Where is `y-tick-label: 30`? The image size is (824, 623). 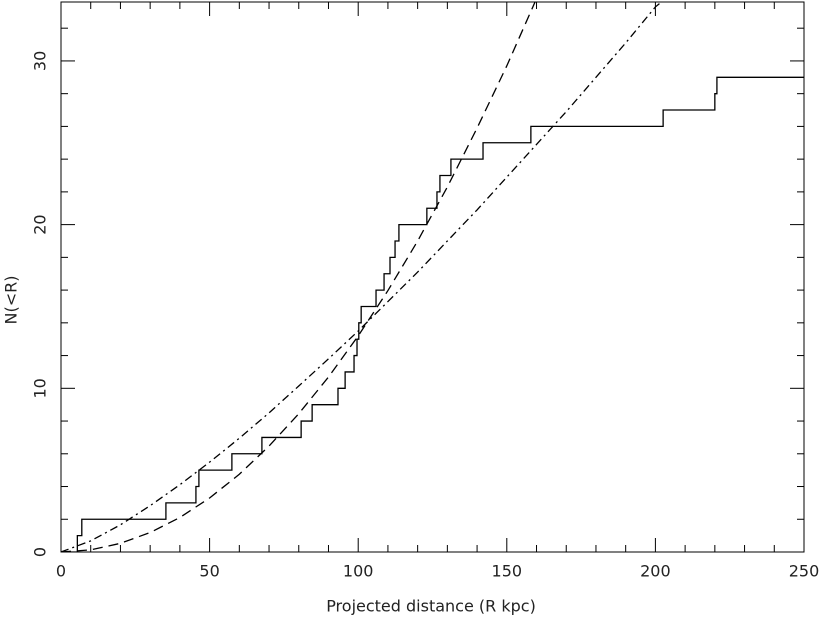 y-tick-label: 30 is located at coordinates (40, 61).